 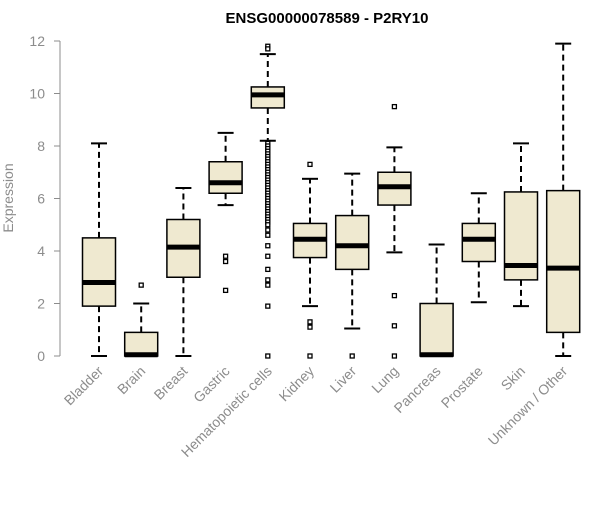 I want to click on y-axis: 0 2 4 6 8 10 12, so click(x=45, y=198).